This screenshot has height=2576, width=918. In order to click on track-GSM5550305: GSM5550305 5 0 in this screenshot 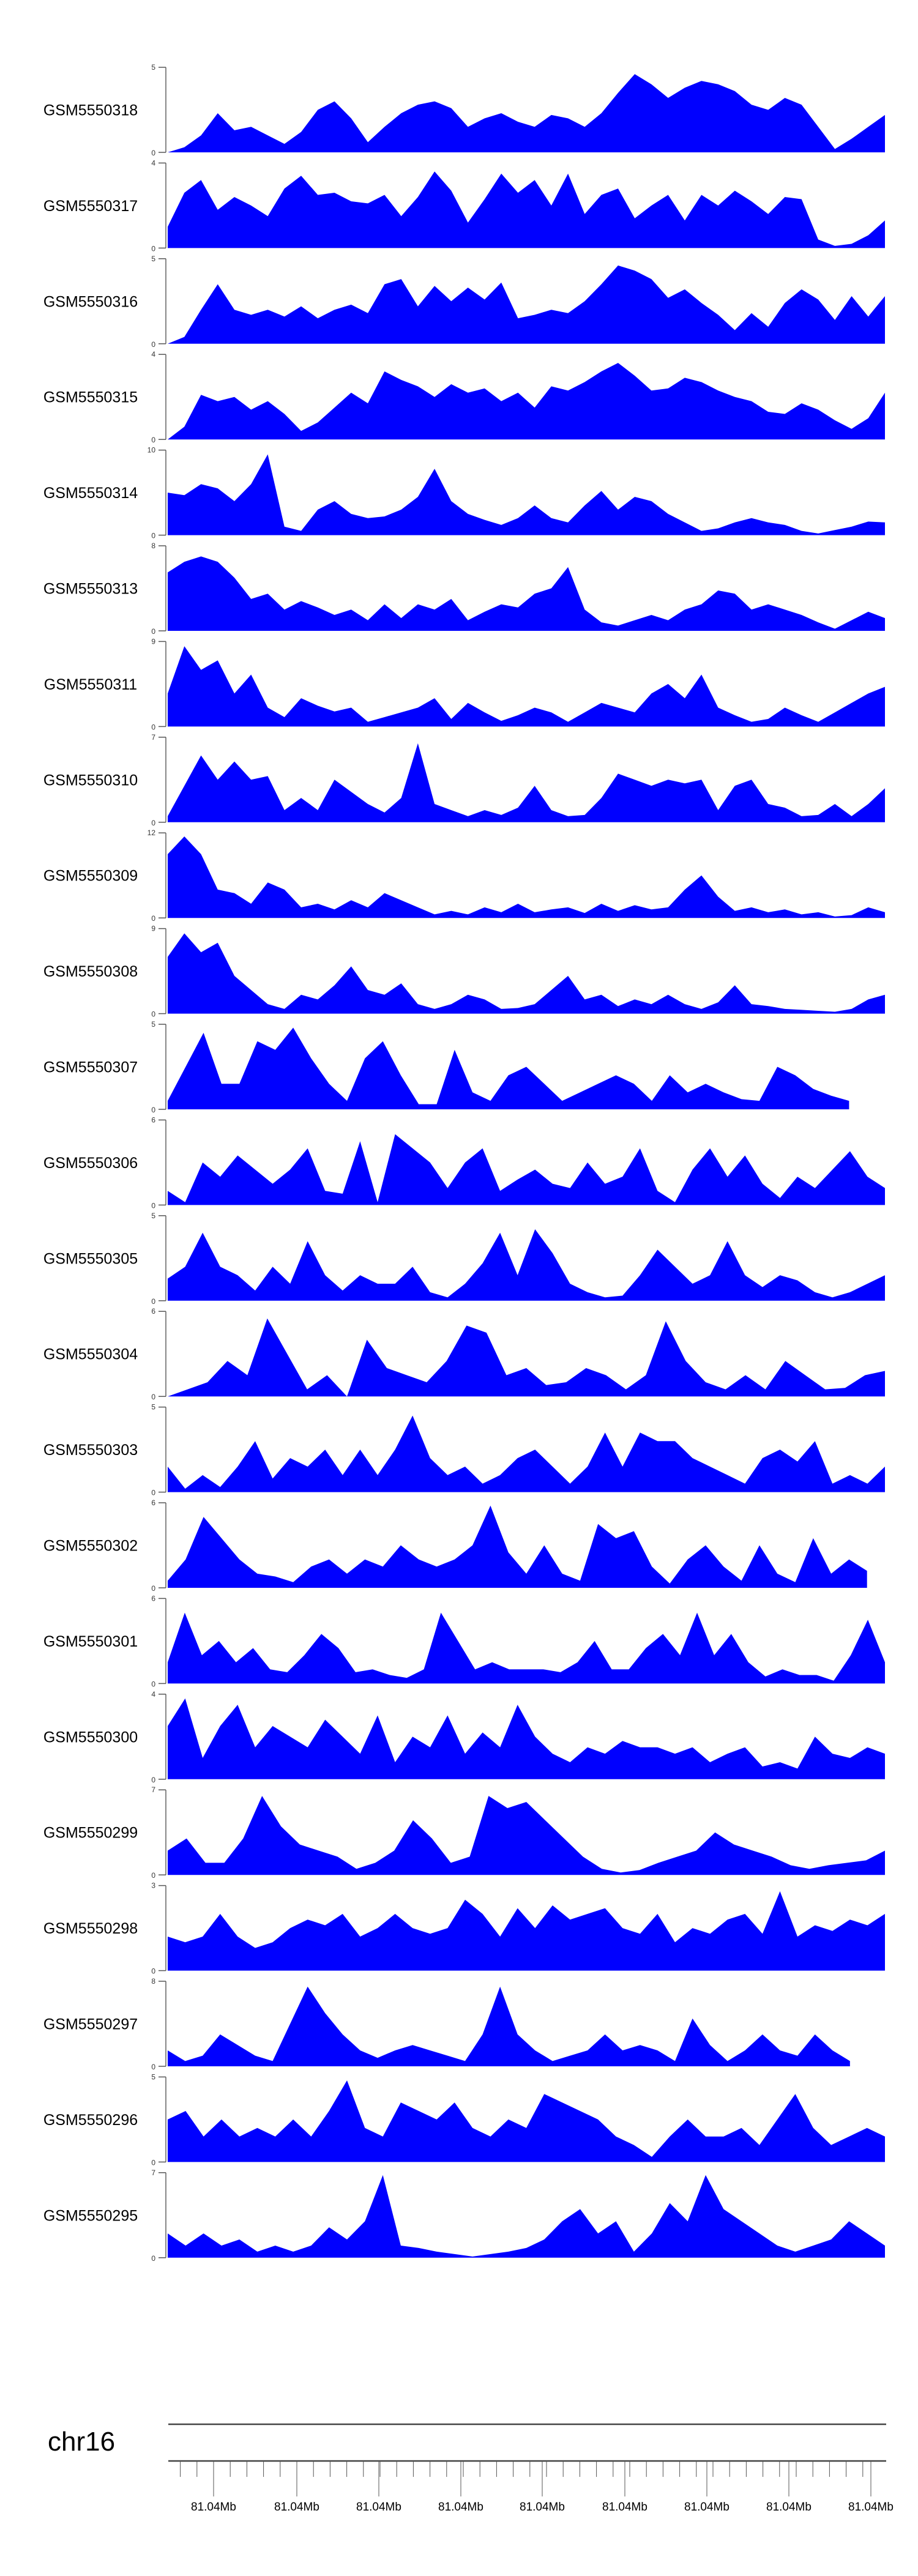, I will do `click(464, 1259)`.